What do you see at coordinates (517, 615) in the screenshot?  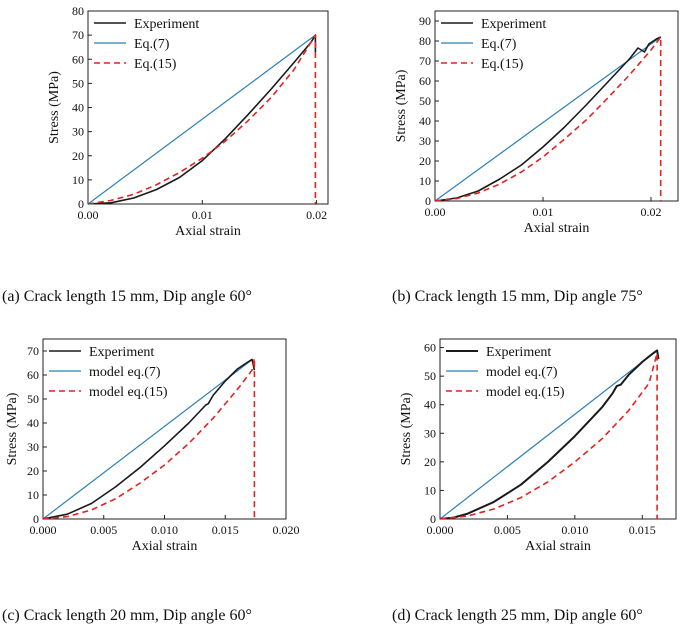 I see `caption-d: (d) Crack length 25 mm, Dip angle 60°` at bounding box center [517, 615].